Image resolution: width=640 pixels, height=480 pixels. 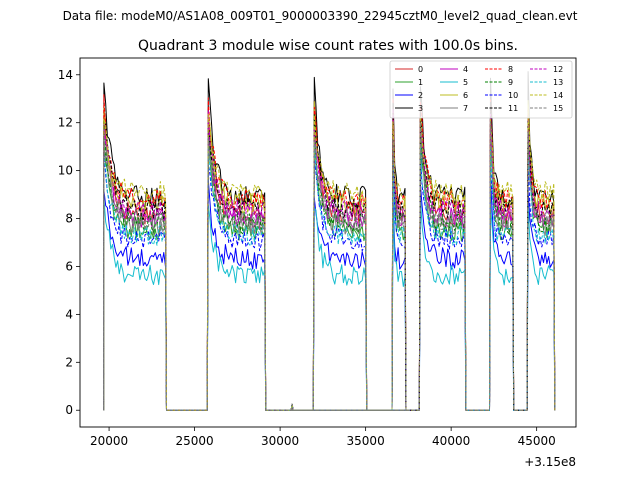 What do you see at coordinates (465, 82) in the screenshot?
I see `legend-label-5: 5` at bounding box center [465, 82].